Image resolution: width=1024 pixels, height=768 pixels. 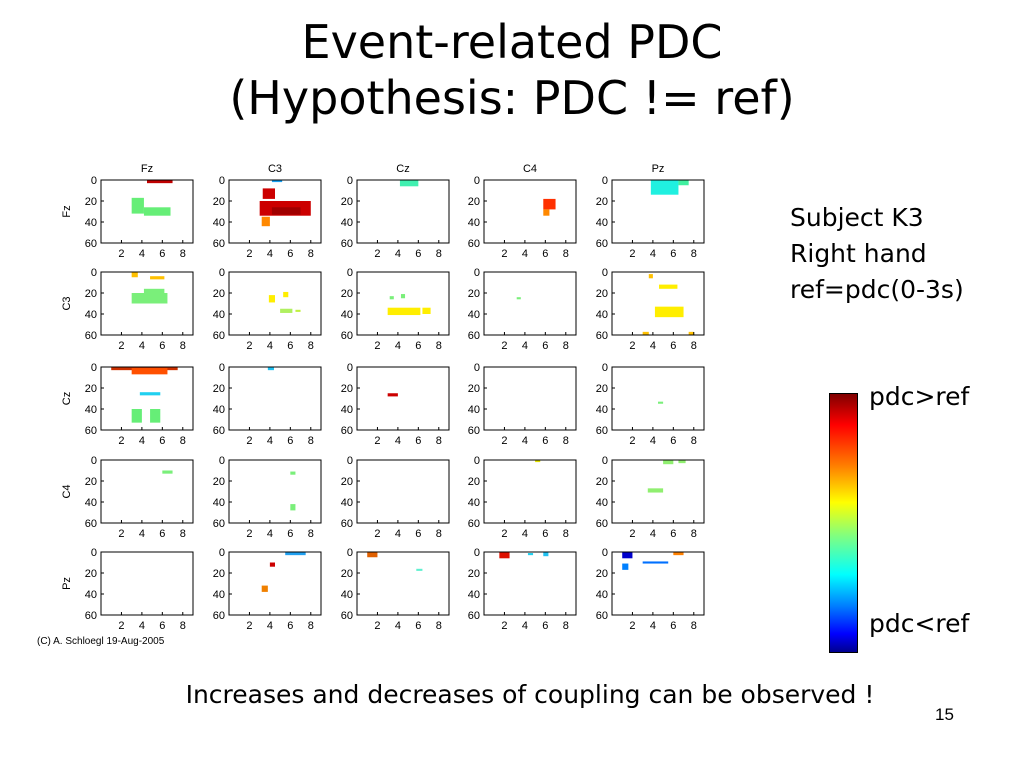 What do you see at coordinates (658, 169) in the screenshot?
I see `column-label-pz: Pz` at bounding box center [658, 169].